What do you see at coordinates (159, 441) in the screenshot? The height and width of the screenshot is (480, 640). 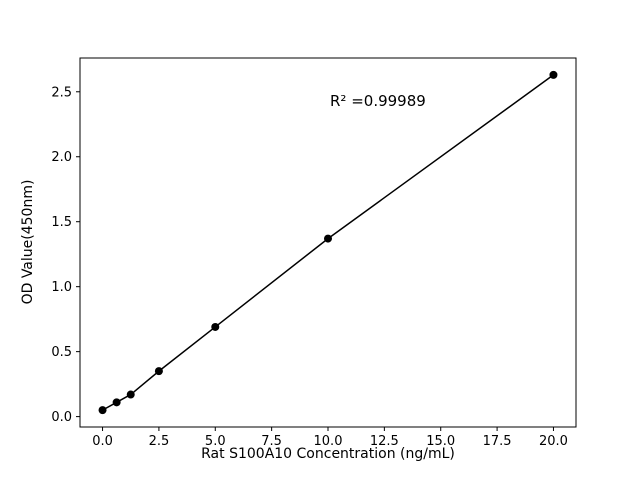 I see `x-tick-label: 2.5` at bounding box center [159, 441].